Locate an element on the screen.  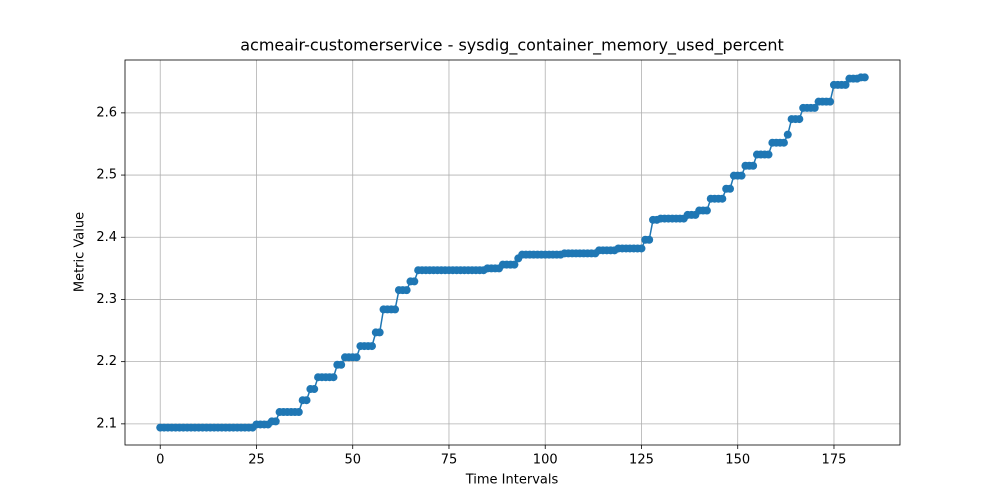
x-tick-label: 50 is located at coordinates (352, 460).